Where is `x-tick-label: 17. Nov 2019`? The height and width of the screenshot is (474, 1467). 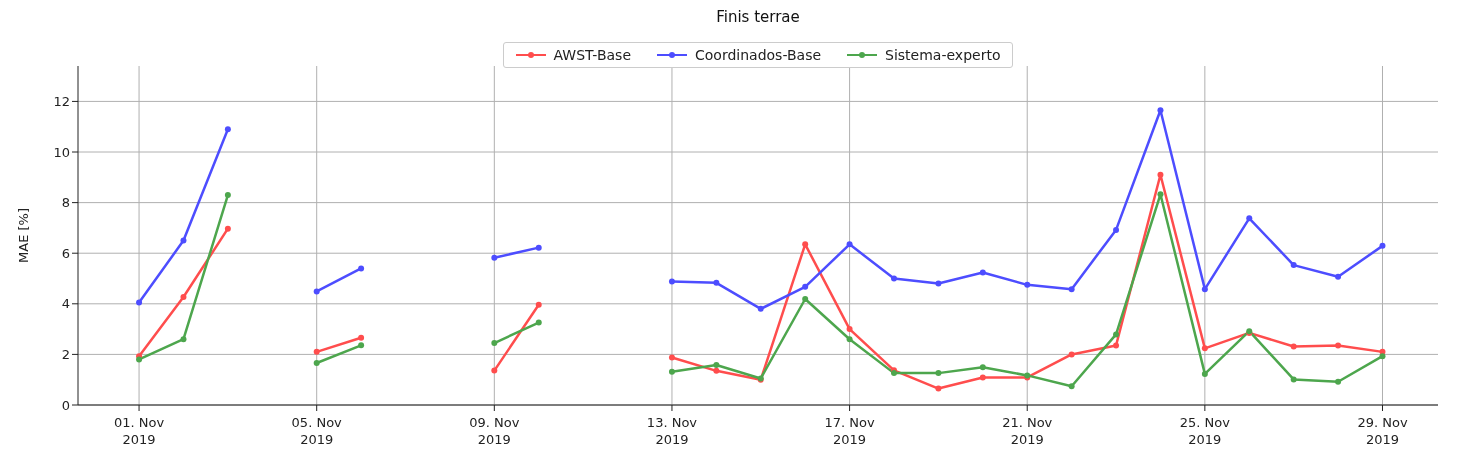 x-tick-label: 17. Nov 2019 is located at coordinates (849, 431).